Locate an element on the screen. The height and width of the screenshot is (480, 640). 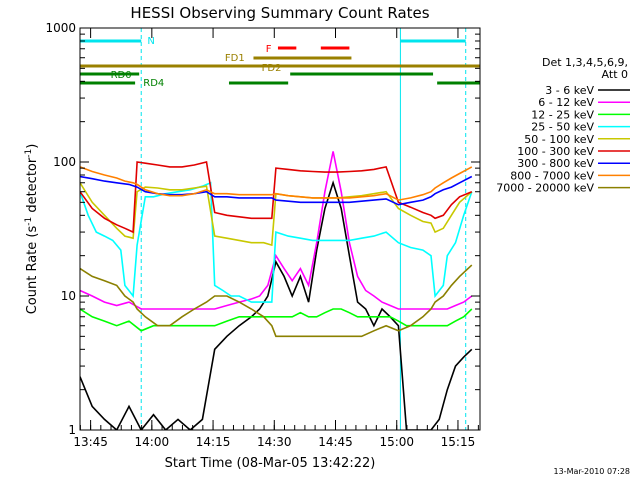
x-tick-label: 15:00 is located at coordinates (396, 442).